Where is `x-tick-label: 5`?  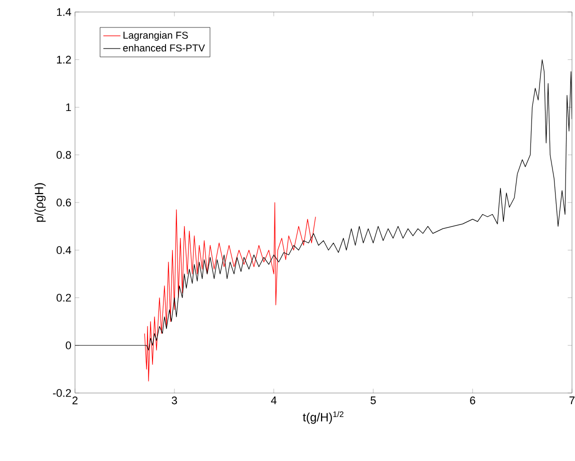
x-tick-label: 5 is located at coordinates (373, 400).